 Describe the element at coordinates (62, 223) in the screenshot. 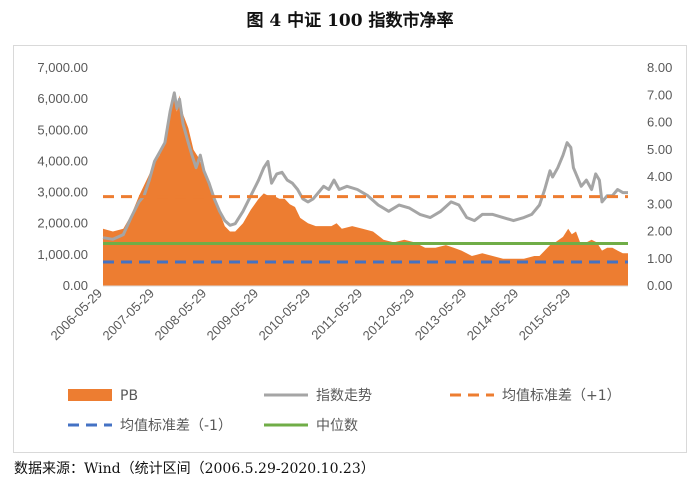

I see `y-left-tick-label: 2,000.00` at that location.